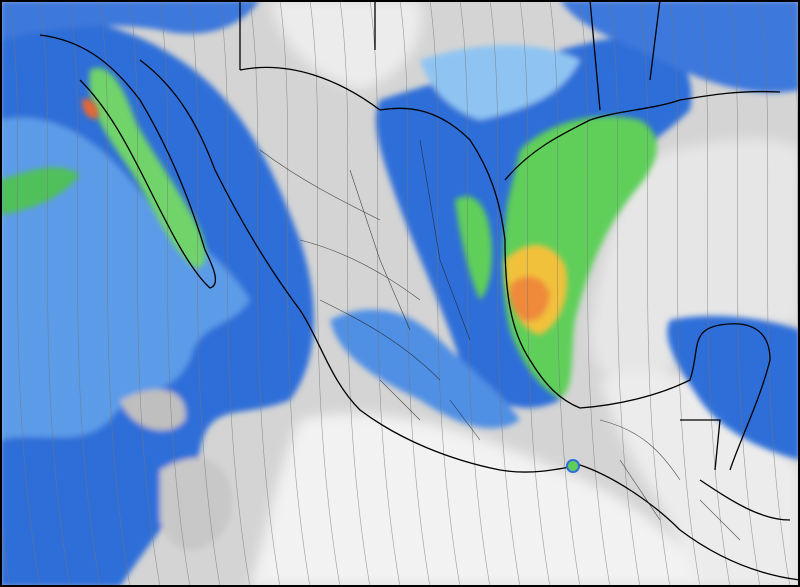  I want to click on light-area, so click(346, 46).